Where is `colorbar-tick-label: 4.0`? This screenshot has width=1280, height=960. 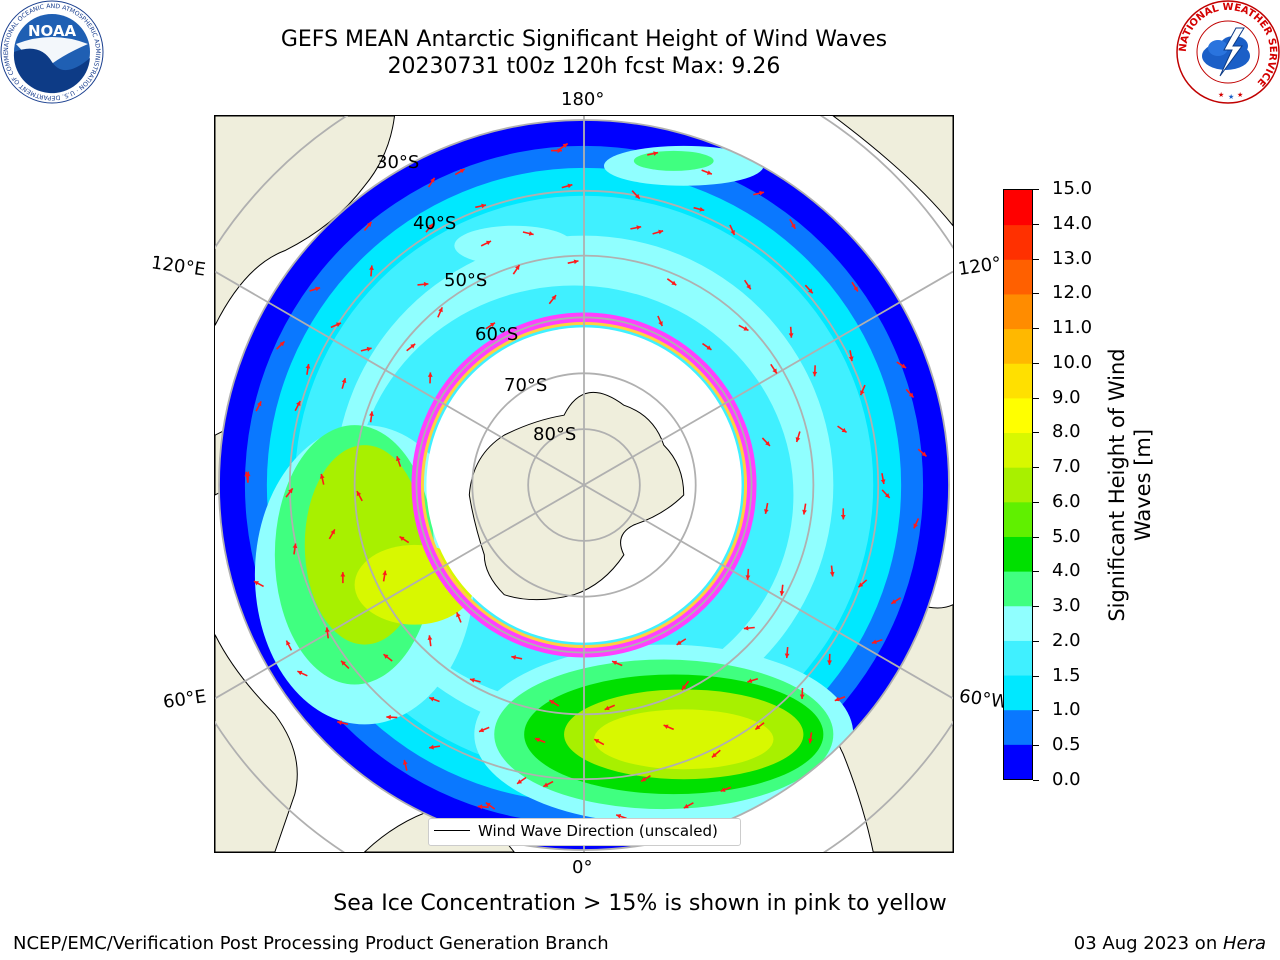 colorbar-tick-label: 4.0 is located at coordinates (1066, 571).